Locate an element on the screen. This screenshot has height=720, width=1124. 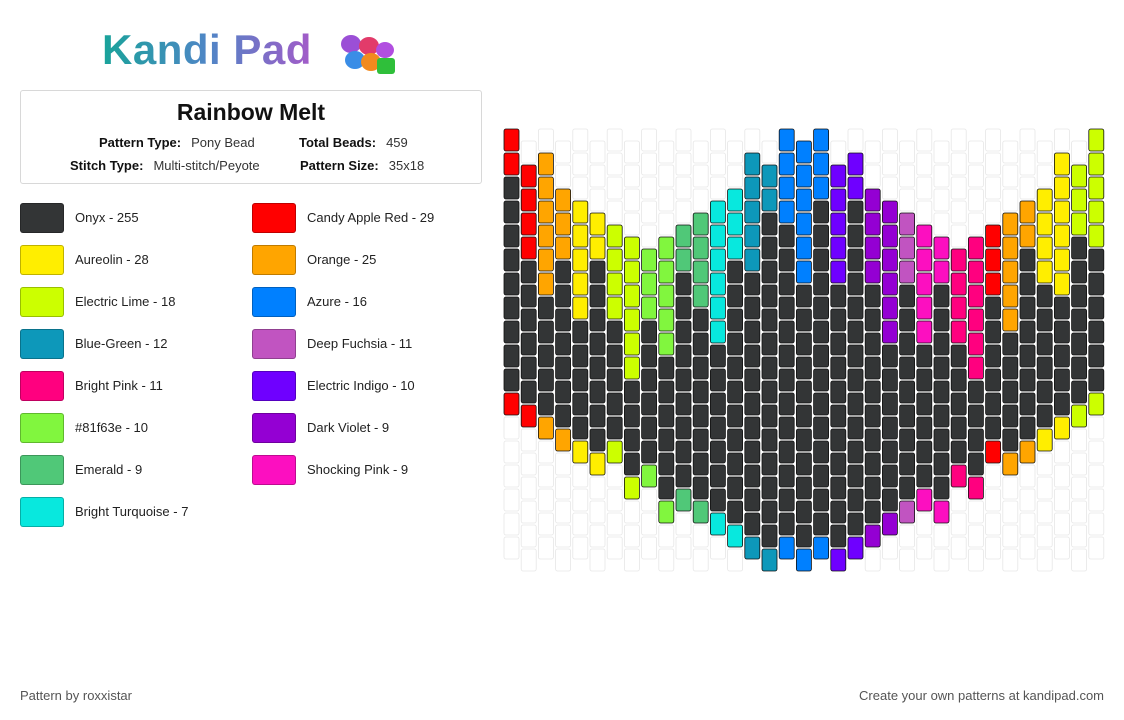
pattern-size: Pattern Size: 35x18 is located at coordinates (362, 165).